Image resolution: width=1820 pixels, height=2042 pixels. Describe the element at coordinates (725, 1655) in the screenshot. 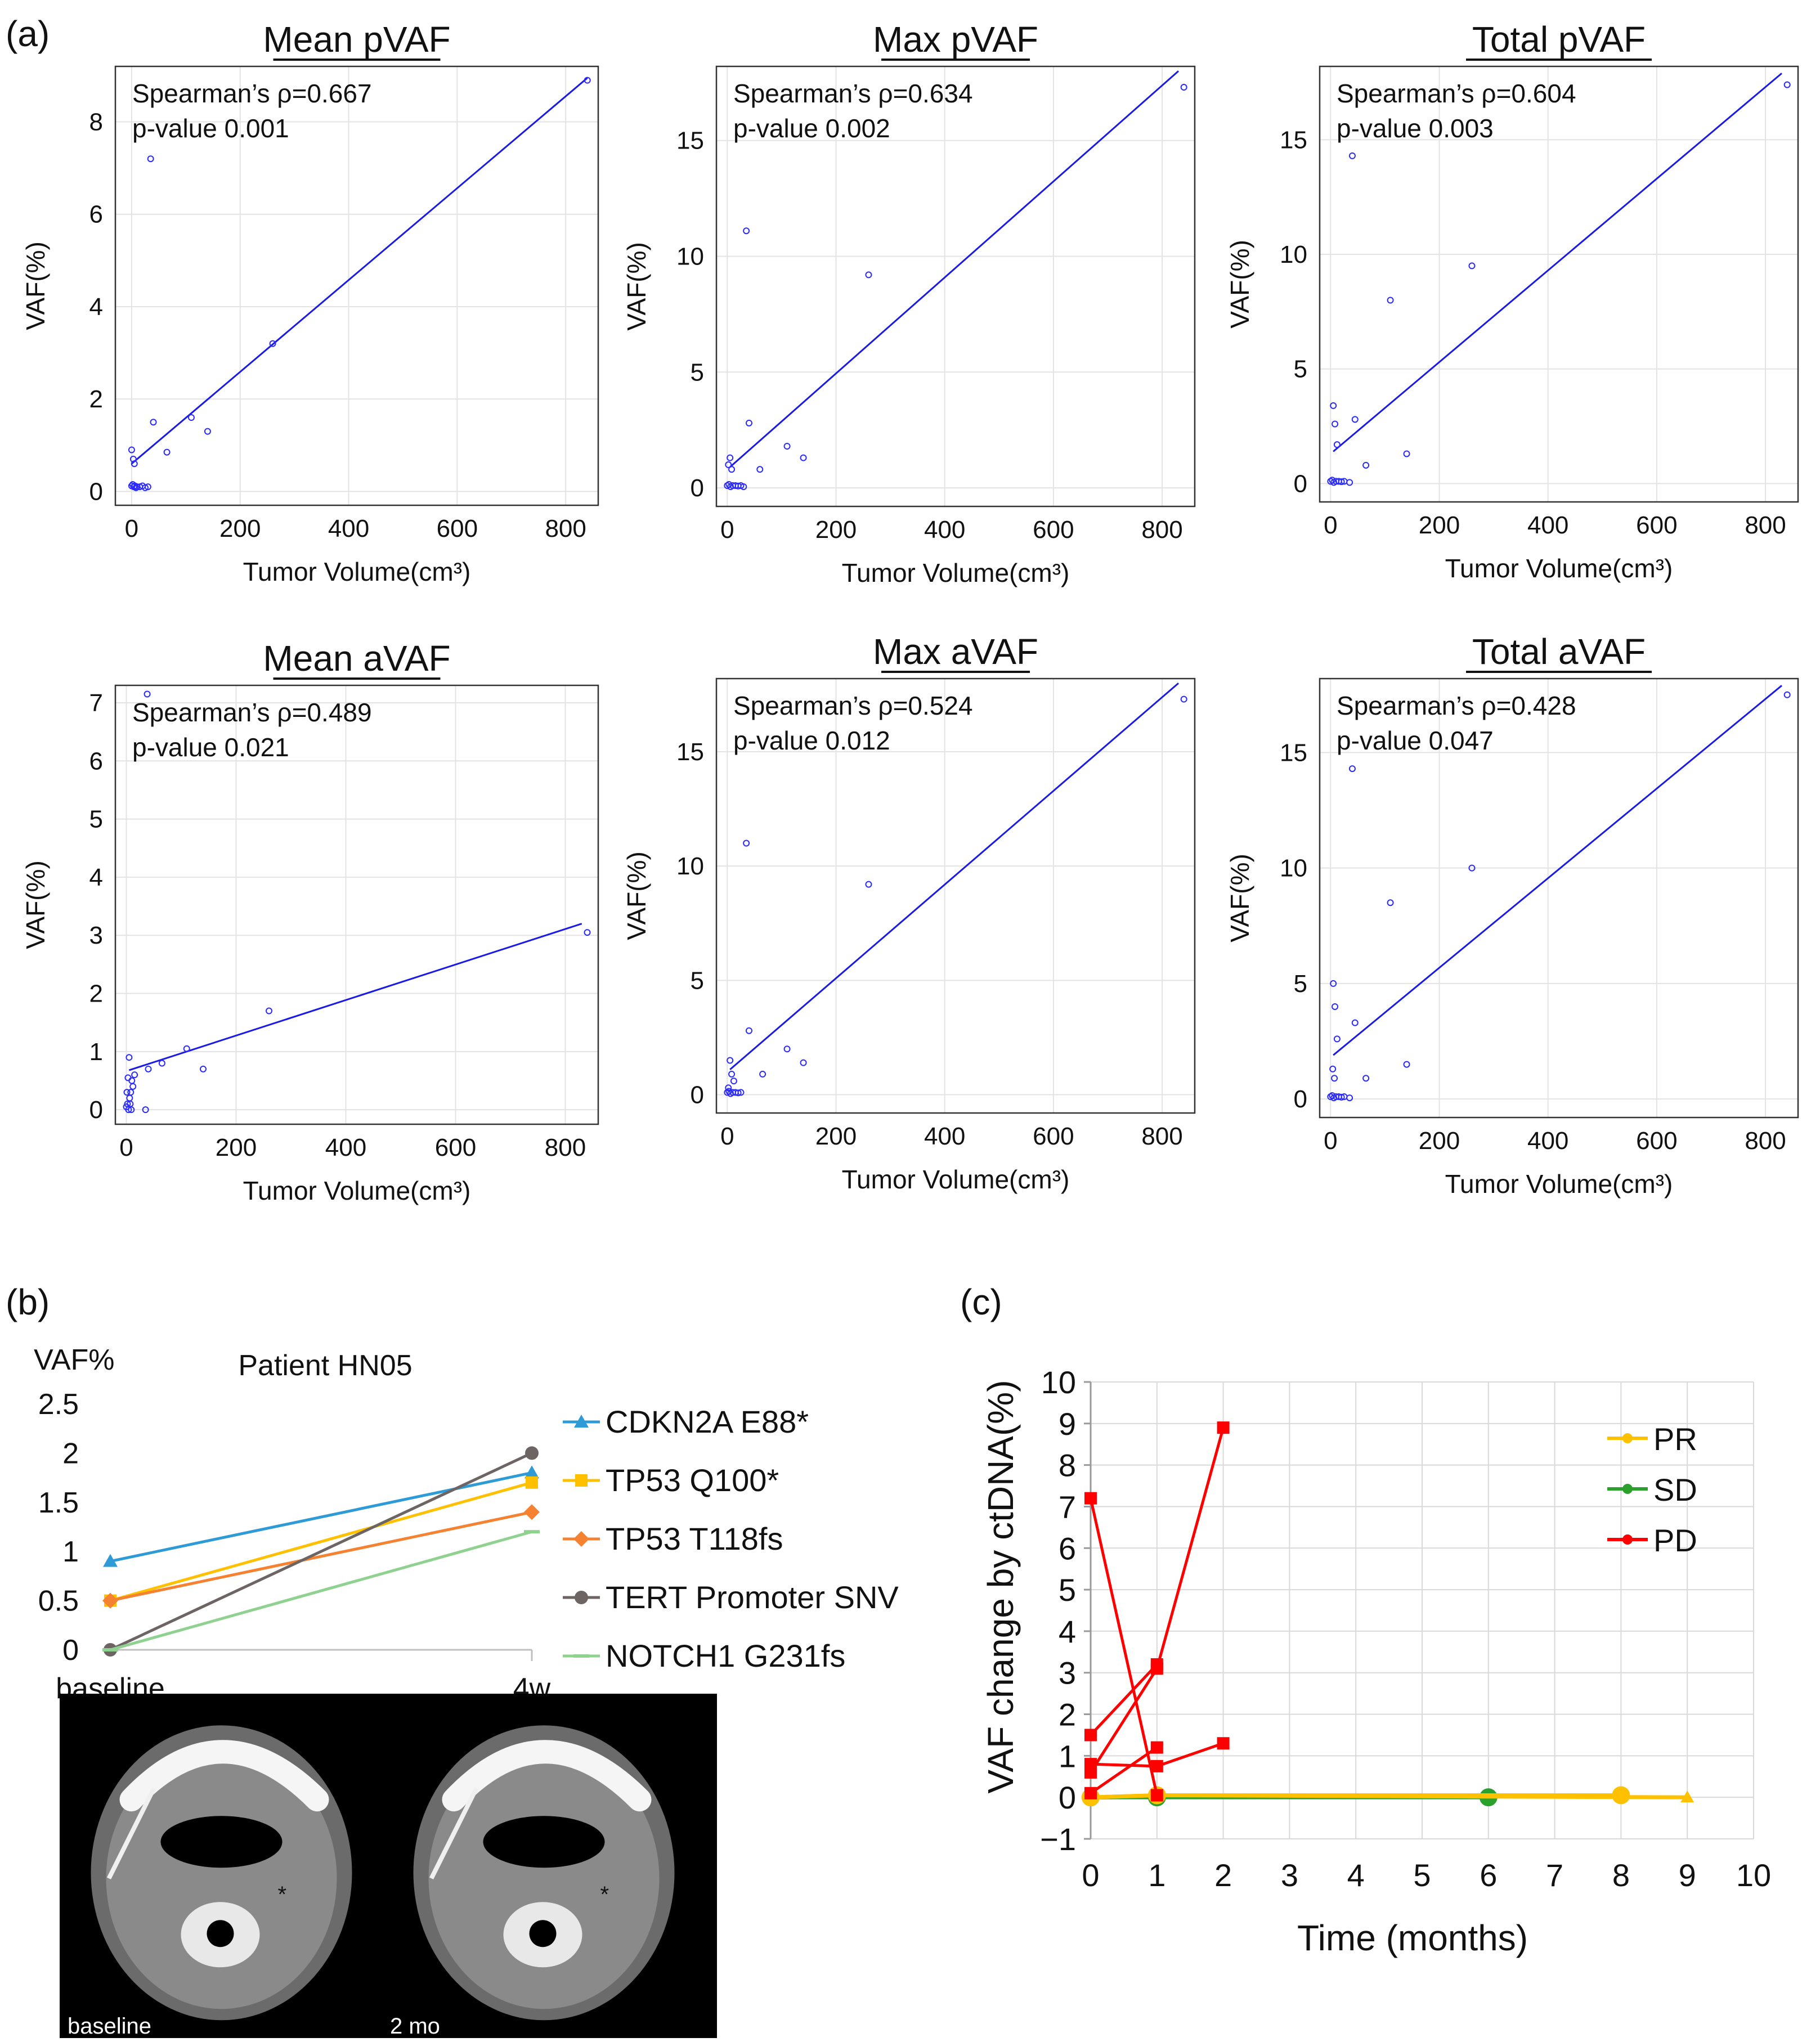

I see `legend-label: NOTCH1 G231fs` at that location.